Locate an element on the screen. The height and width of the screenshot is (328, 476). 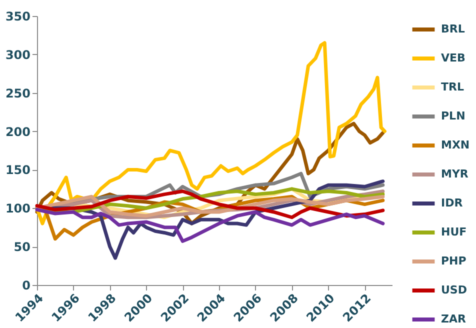
y-tick-label: 100 is located at coordinates (17, 209).